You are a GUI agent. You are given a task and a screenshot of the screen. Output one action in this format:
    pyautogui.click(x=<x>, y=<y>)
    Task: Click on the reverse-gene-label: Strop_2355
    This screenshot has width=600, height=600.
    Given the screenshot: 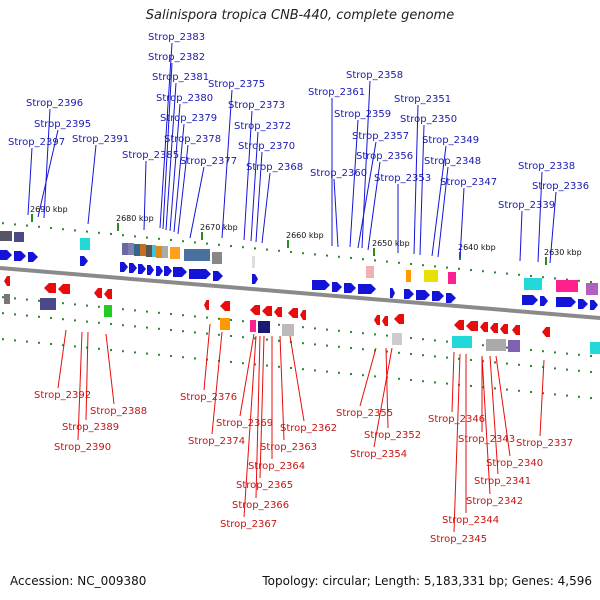 What is the action you would take?
    pyautogui.click(x=364, y=413)
    